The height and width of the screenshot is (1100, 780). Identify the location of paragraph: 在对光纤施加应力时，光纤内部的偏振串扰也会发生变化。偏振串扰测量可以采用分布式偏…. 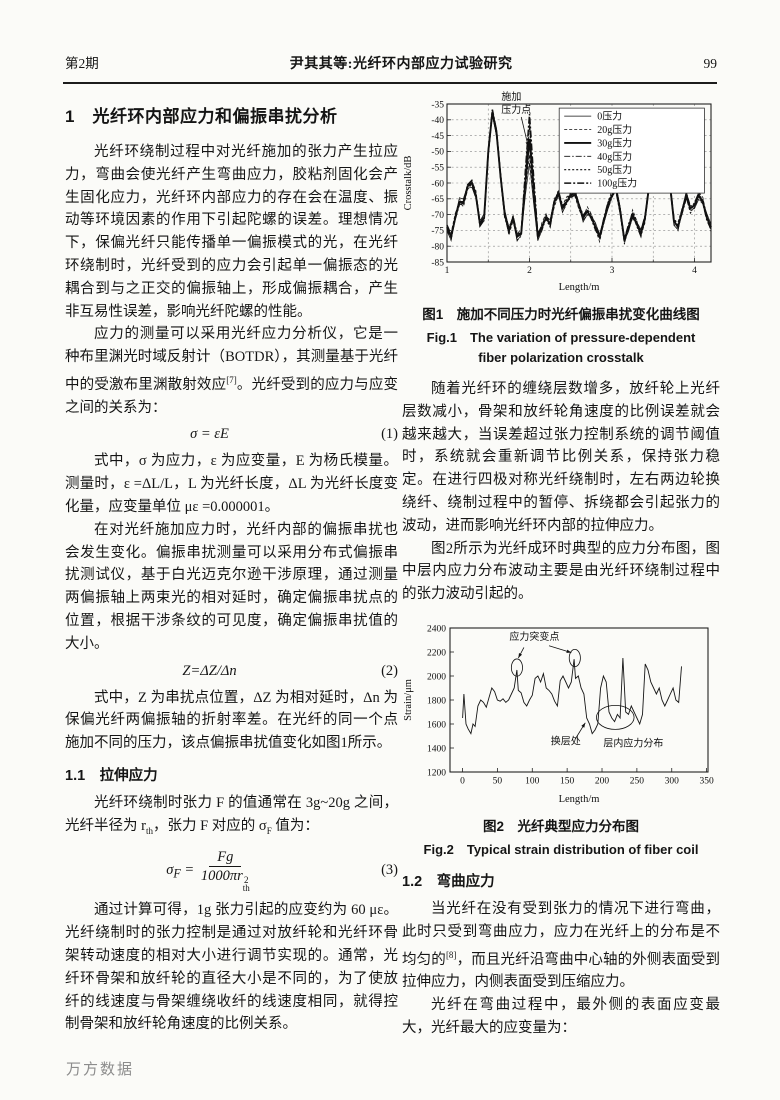
(231, 586).